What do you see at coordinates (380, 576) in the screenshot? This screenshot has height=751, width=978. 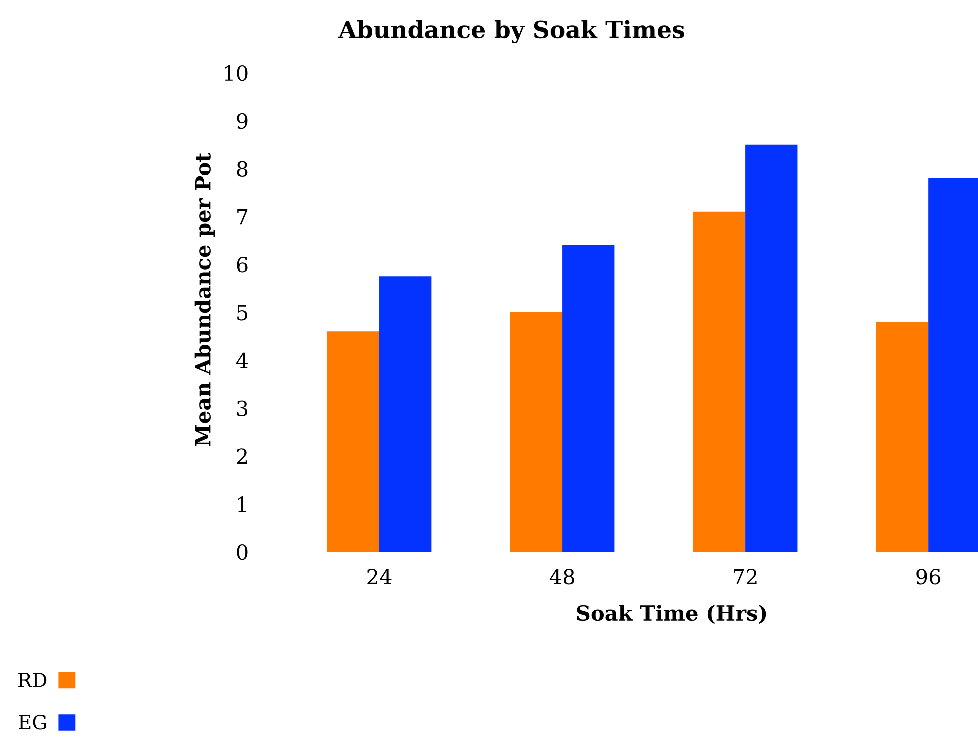 I see `x-tick-label: 24` at bounding box center [380, 576].